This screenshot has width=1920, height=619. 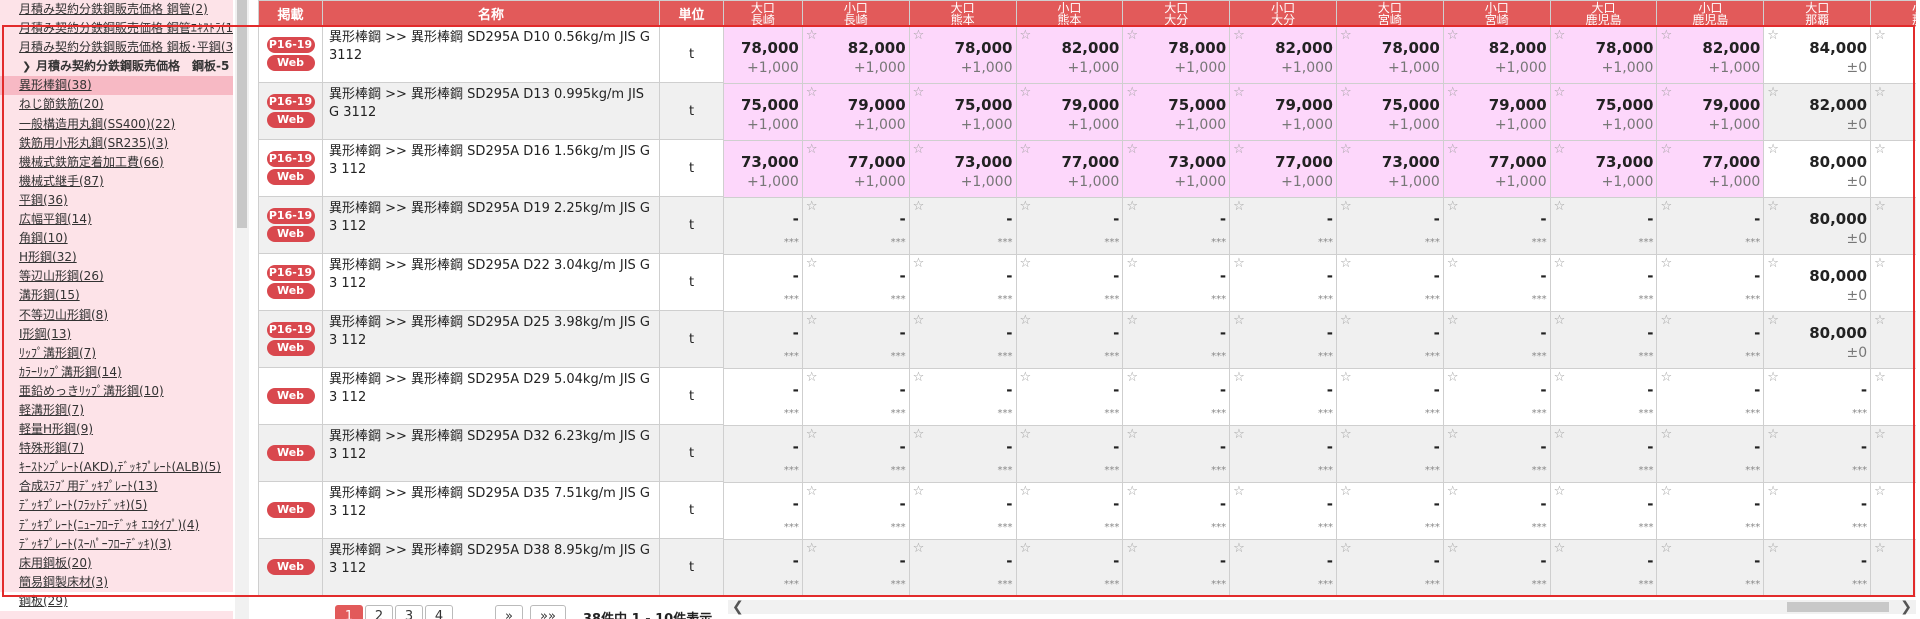 I want to click on sidebar-item: 不等辺山形鋼(8), so click(x=116, y=315).